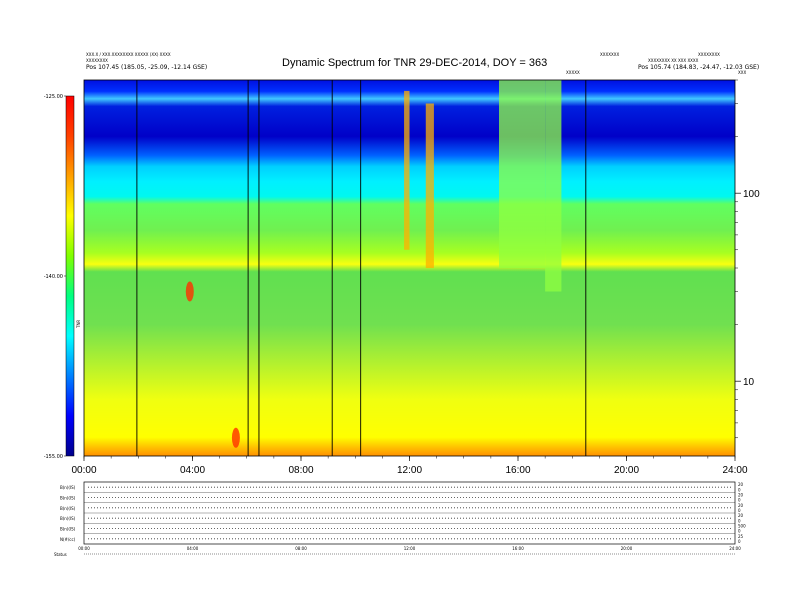  What do you see at coordinates (192, 470) in the screenshot?
I see `x-axis-tick-label: 04:00` at bounding box center [192, 470].